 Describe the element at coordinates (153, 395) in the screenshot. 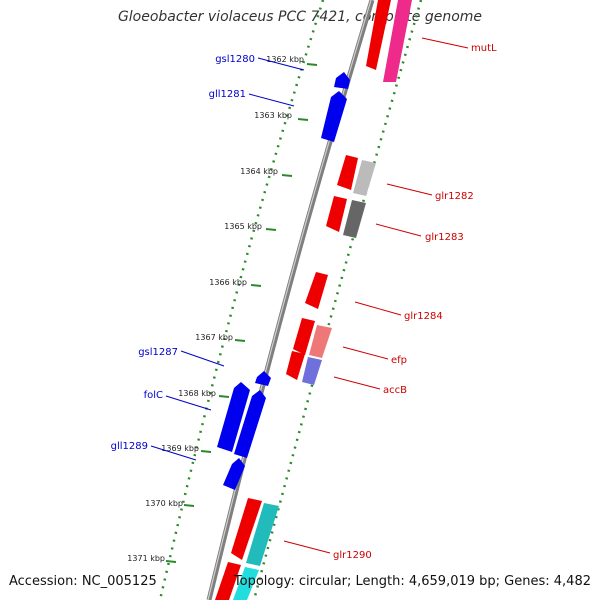

I see `gene-label-folC: folC` at that location.